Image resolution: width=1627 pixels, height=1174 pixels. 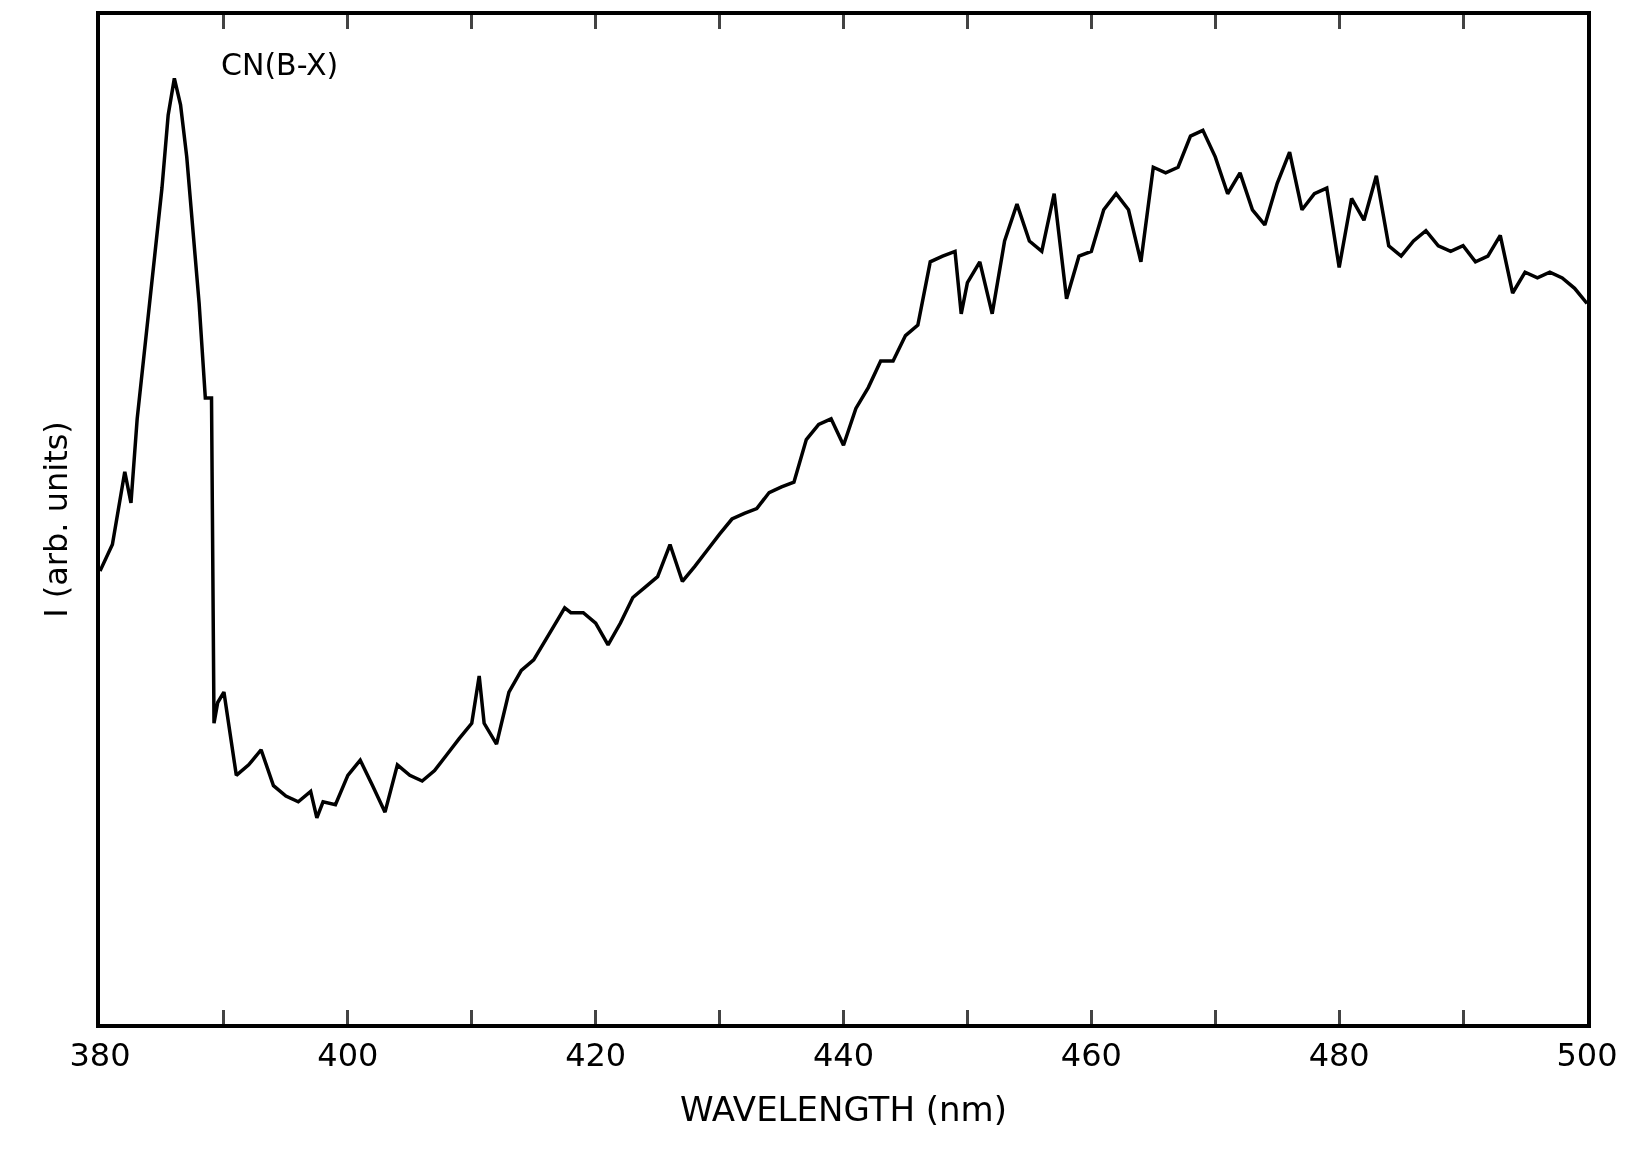 What do you see at coordinates (1091, 1055) in the screenshot?
I see `x-tick-label: 460` at bounding box center [1091, 1055].